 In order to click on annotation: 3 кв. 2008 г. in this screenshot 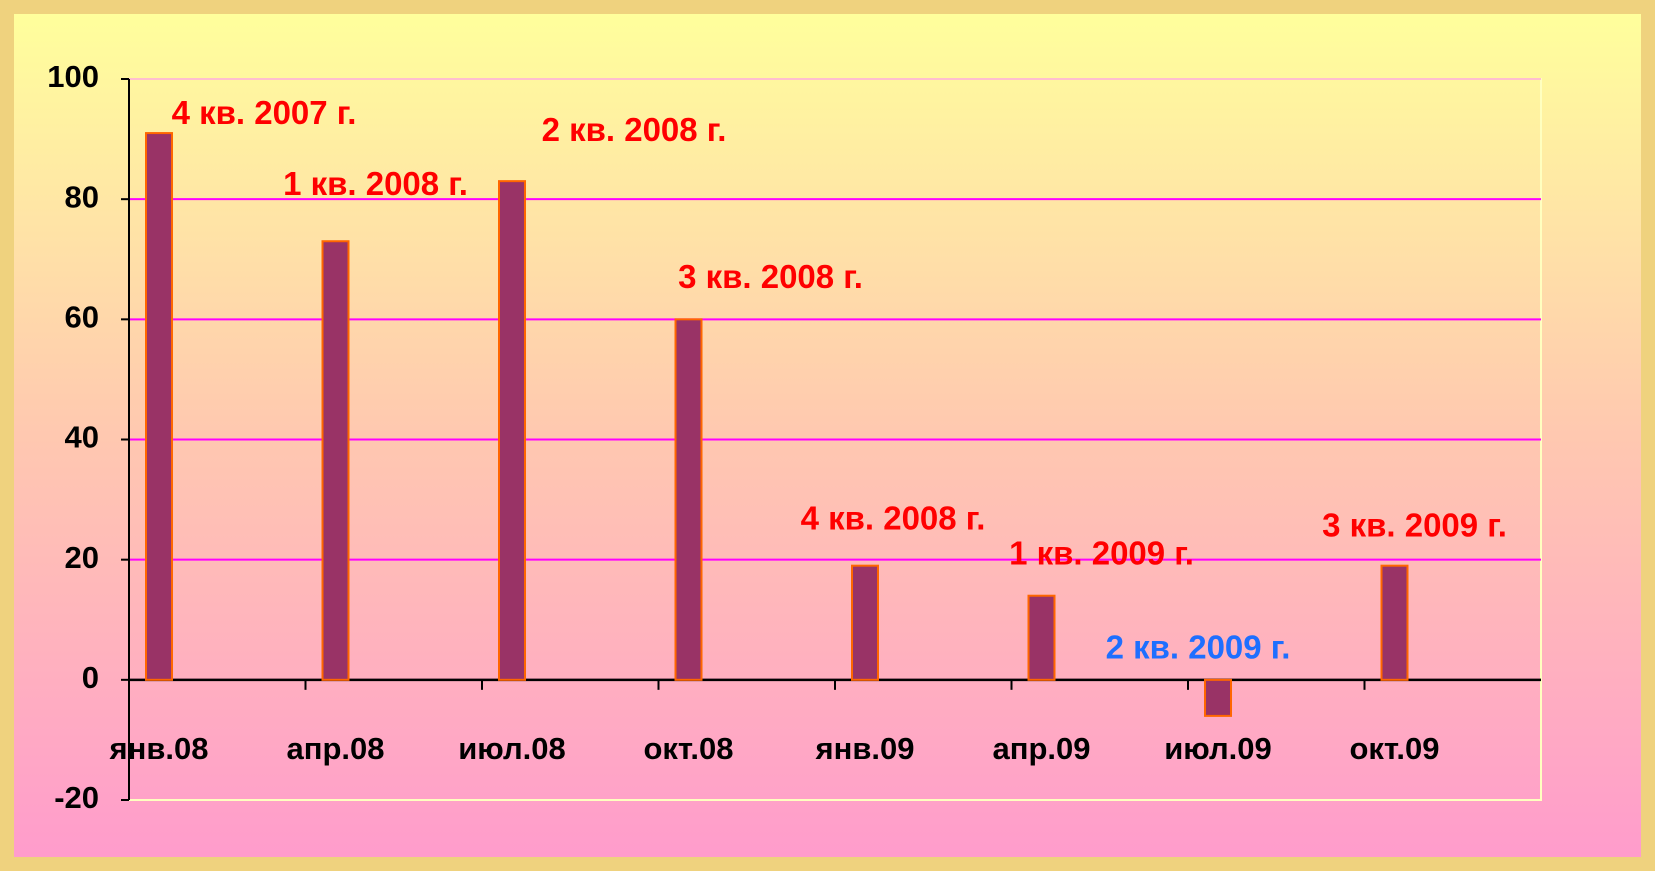, I will do `click(770, 276)`.